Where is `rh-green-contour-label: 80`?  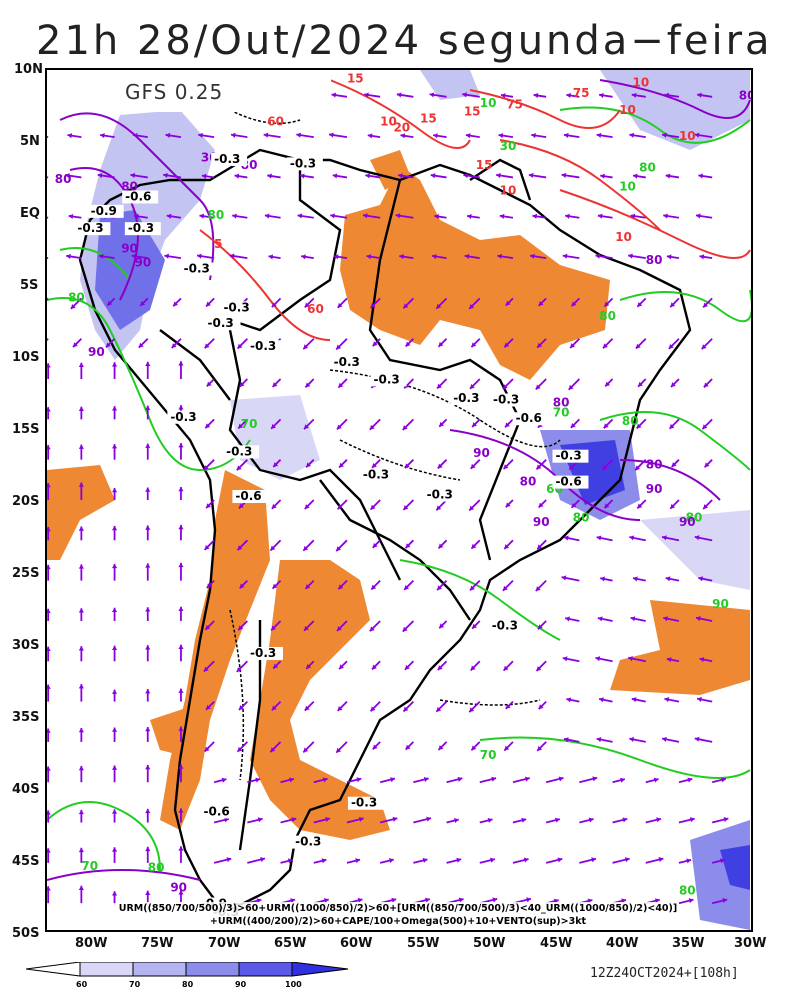
rh-green-contour-label: 80 is located at coordinates (647, 168).